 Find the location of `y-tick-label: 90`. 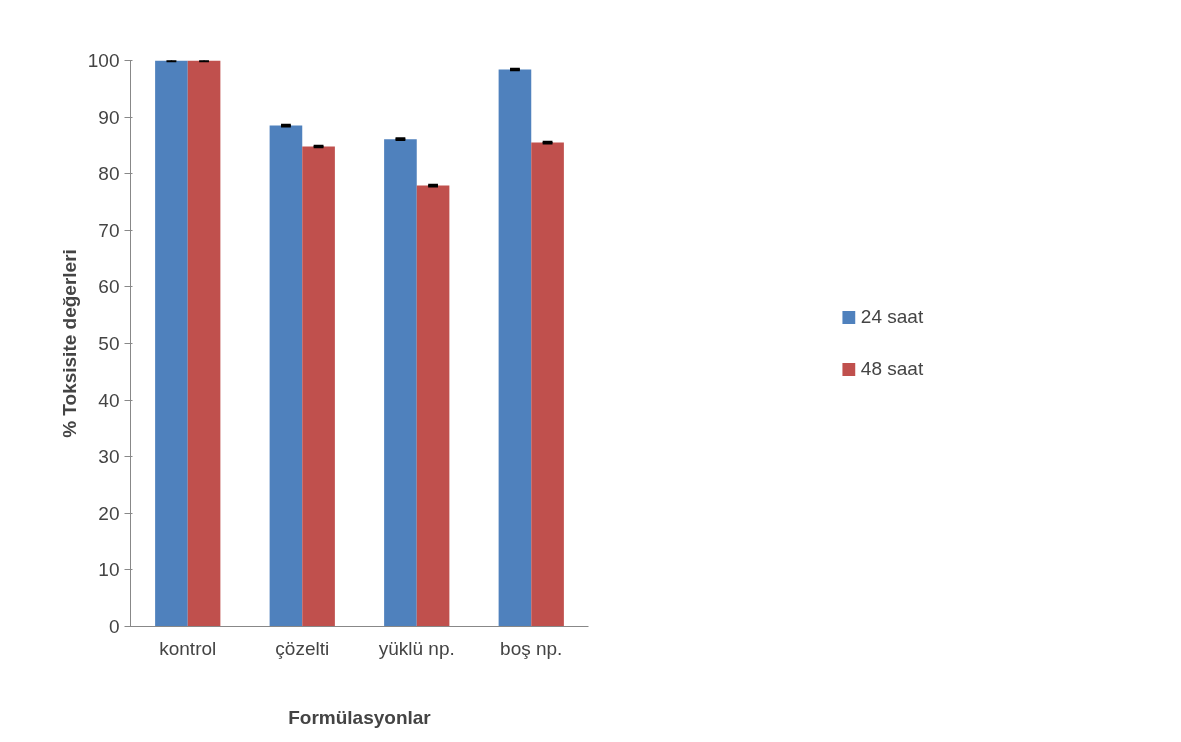

y-tick-label: 90 is located at coordinates (109, 117).